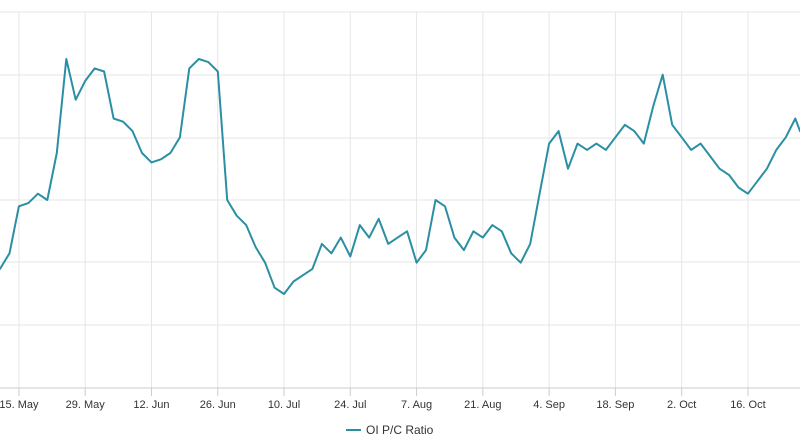 Image resolution: width=800 pixels, height=445 pixels. Describe the element at coordinates (747, 405) in the screenshot. I see `x-tick-label: 16. Oct` at that location.